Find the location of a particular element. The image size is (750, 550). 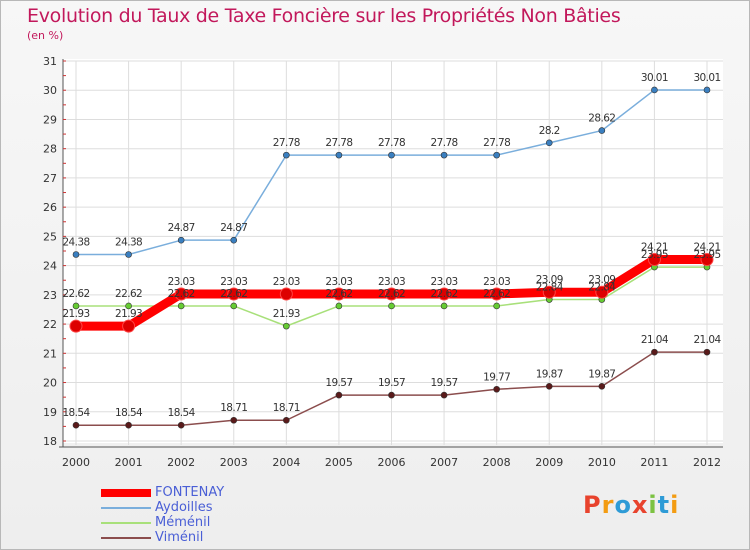

y-tick-label: 20 is located at coordinates (50, 383).